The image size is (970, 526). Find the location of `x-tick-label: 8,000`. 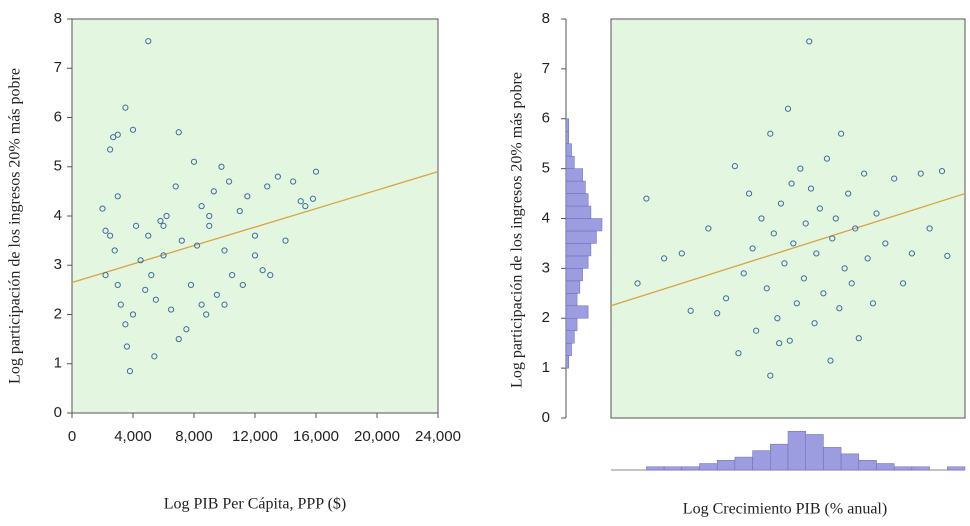

x-tick-label: 8,000 is located at coordinates (194, 436).